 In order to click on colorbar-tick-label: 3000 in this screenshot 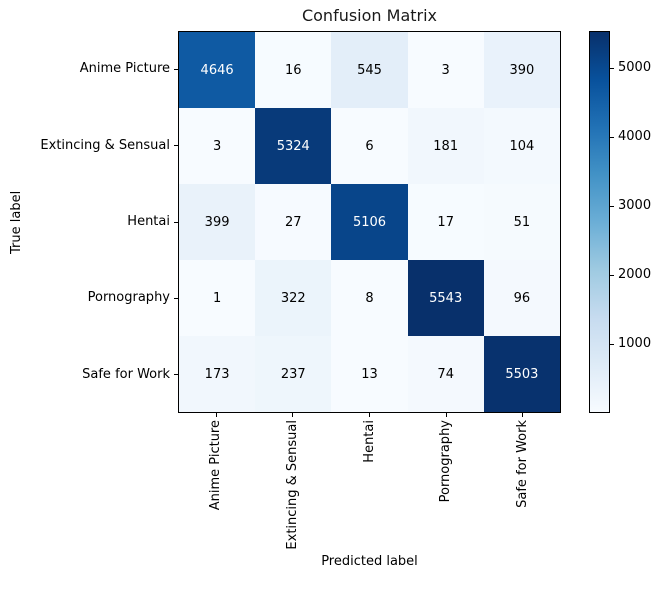, I will do `click(635, 206)`.